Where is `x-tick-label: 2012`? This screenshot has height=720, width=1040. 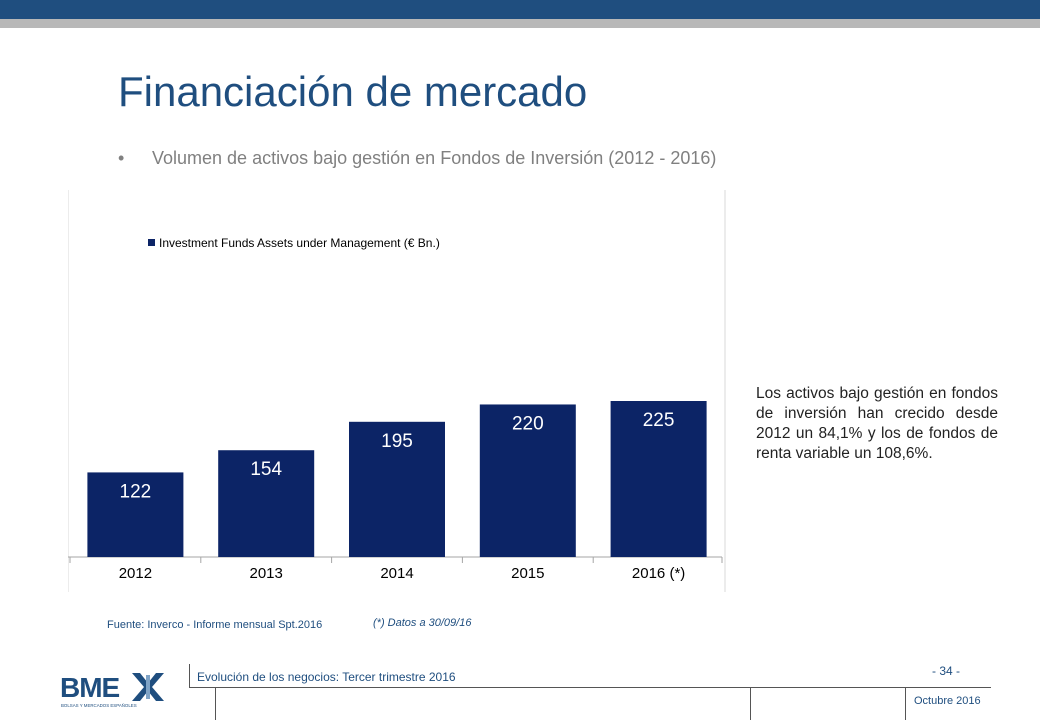 x-tick-label: 2012 is located at coordinates (135, 573).